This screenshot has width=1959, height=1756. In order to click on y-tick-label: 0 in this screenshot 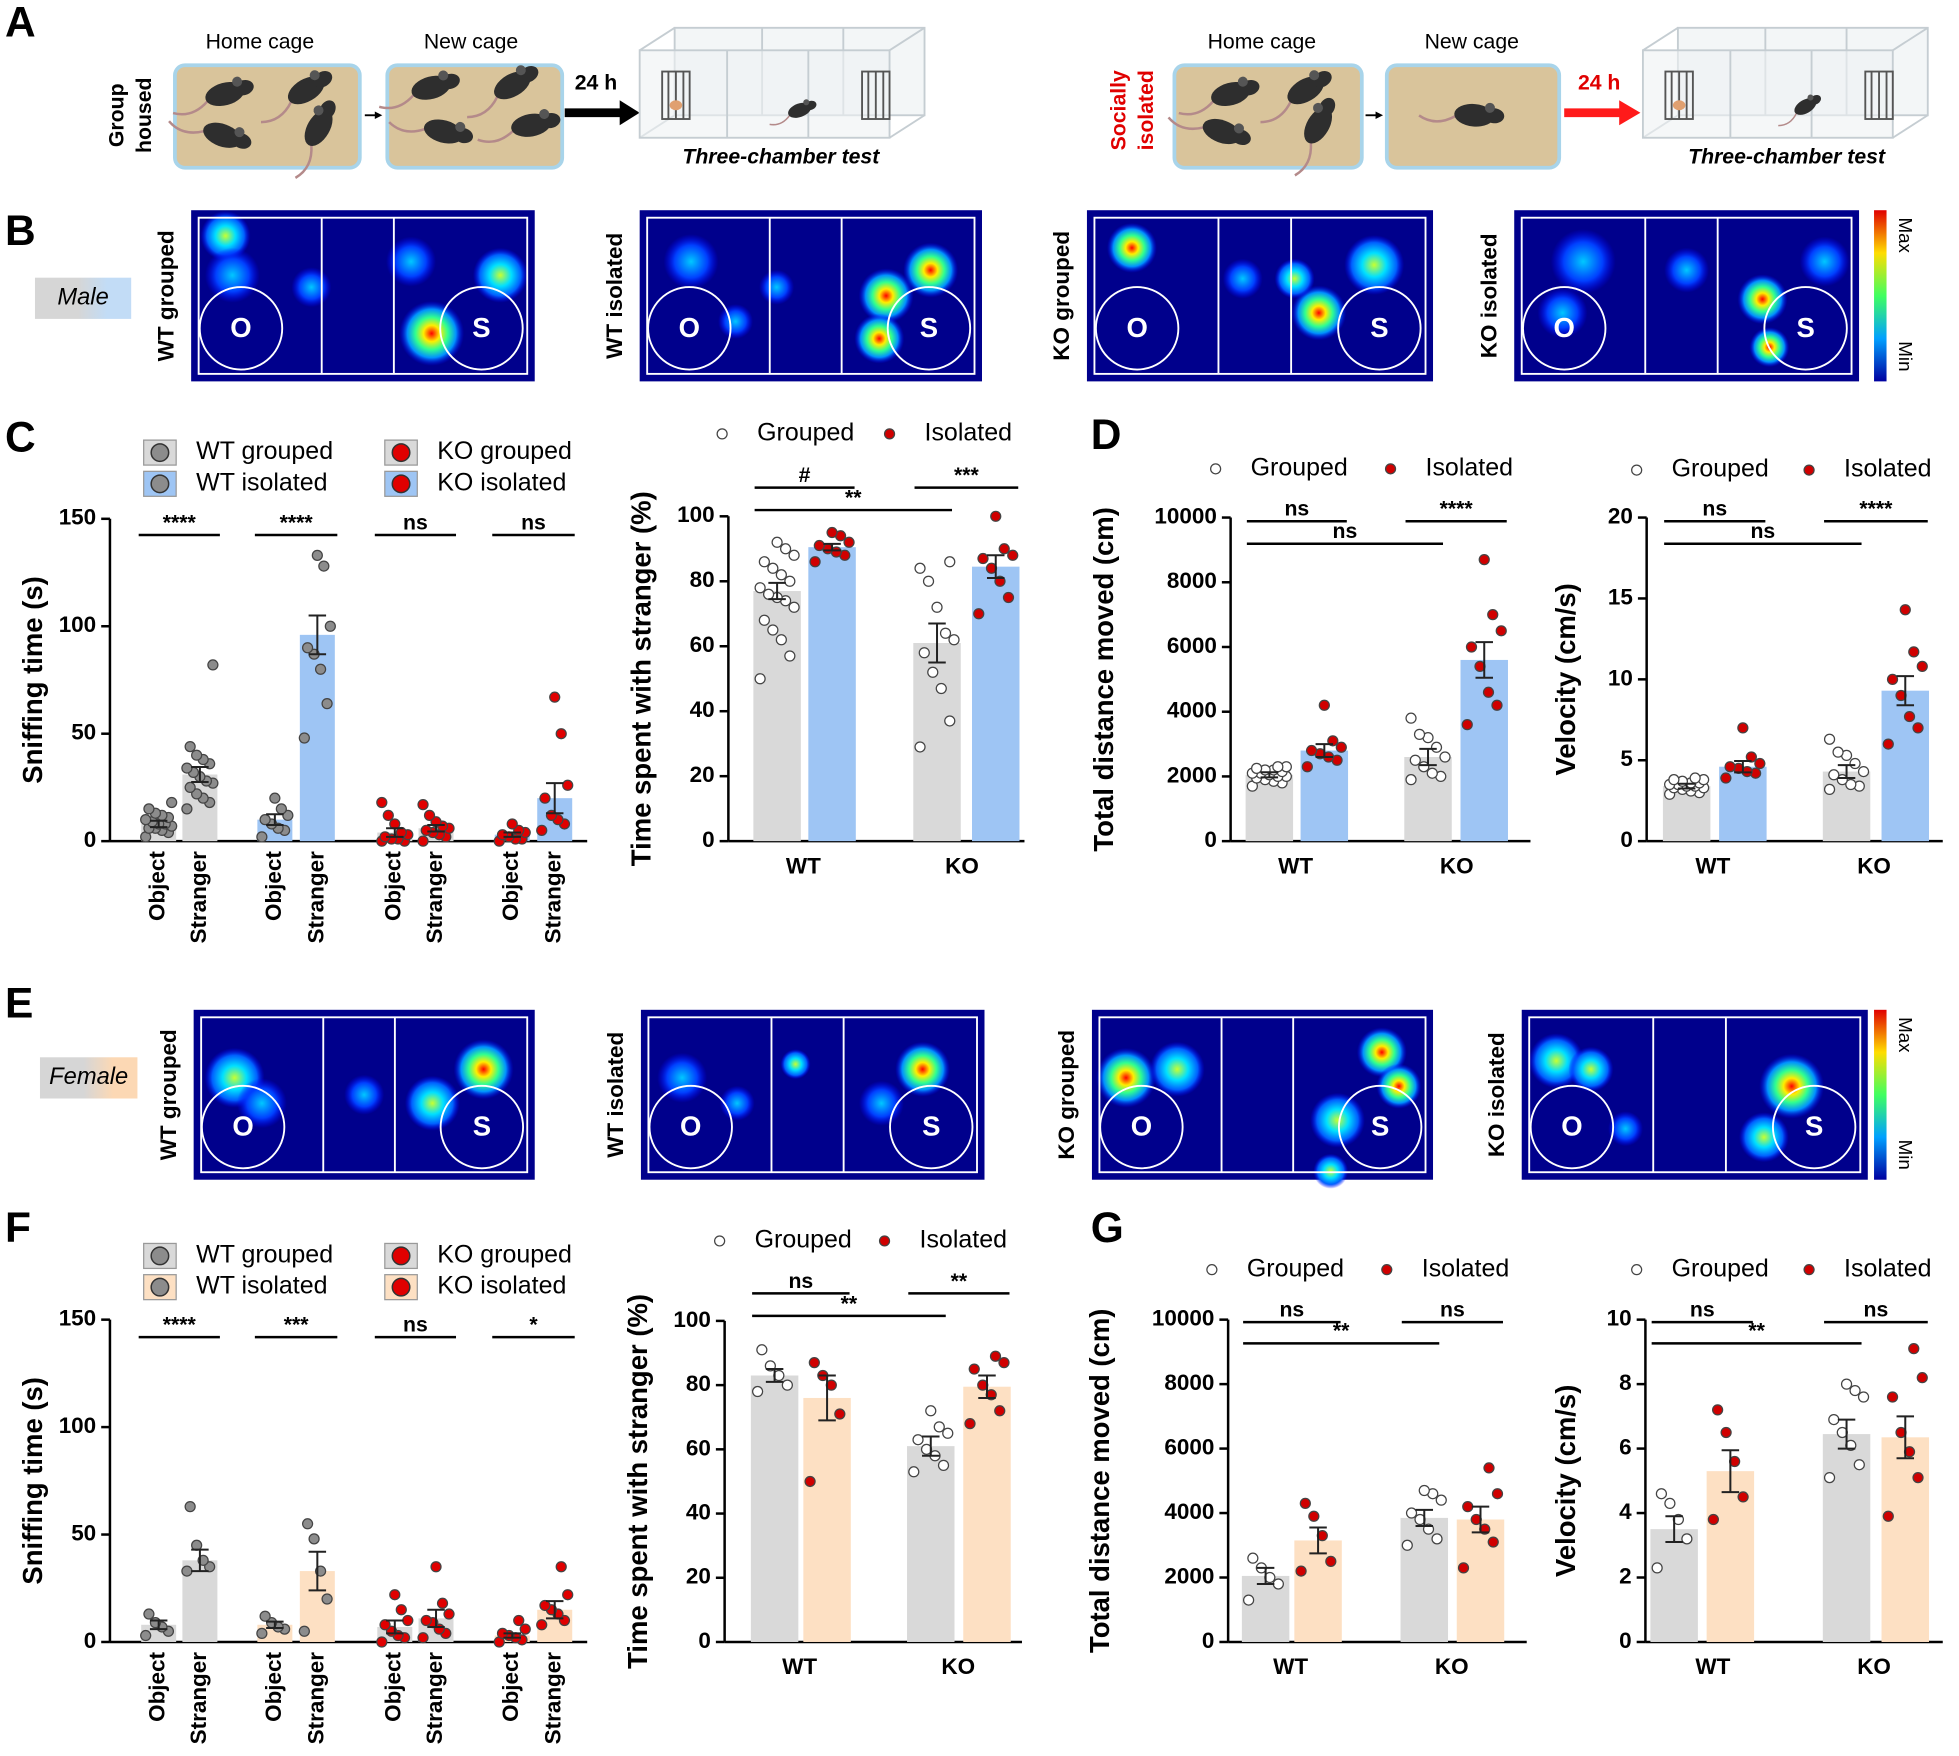, I will do `click(704, 1640)`.